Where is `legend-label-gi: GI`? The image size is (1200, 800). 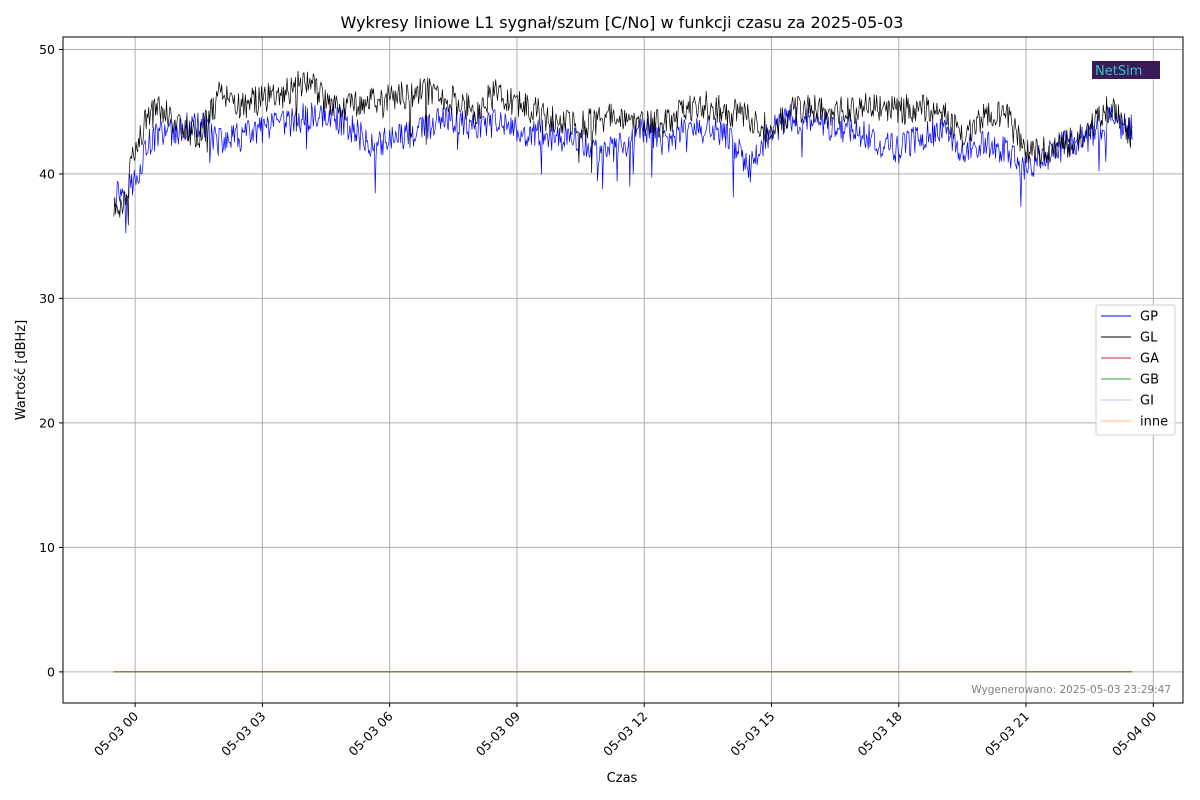
legend-label-gi: GI is located at coordinates (1147, 401).